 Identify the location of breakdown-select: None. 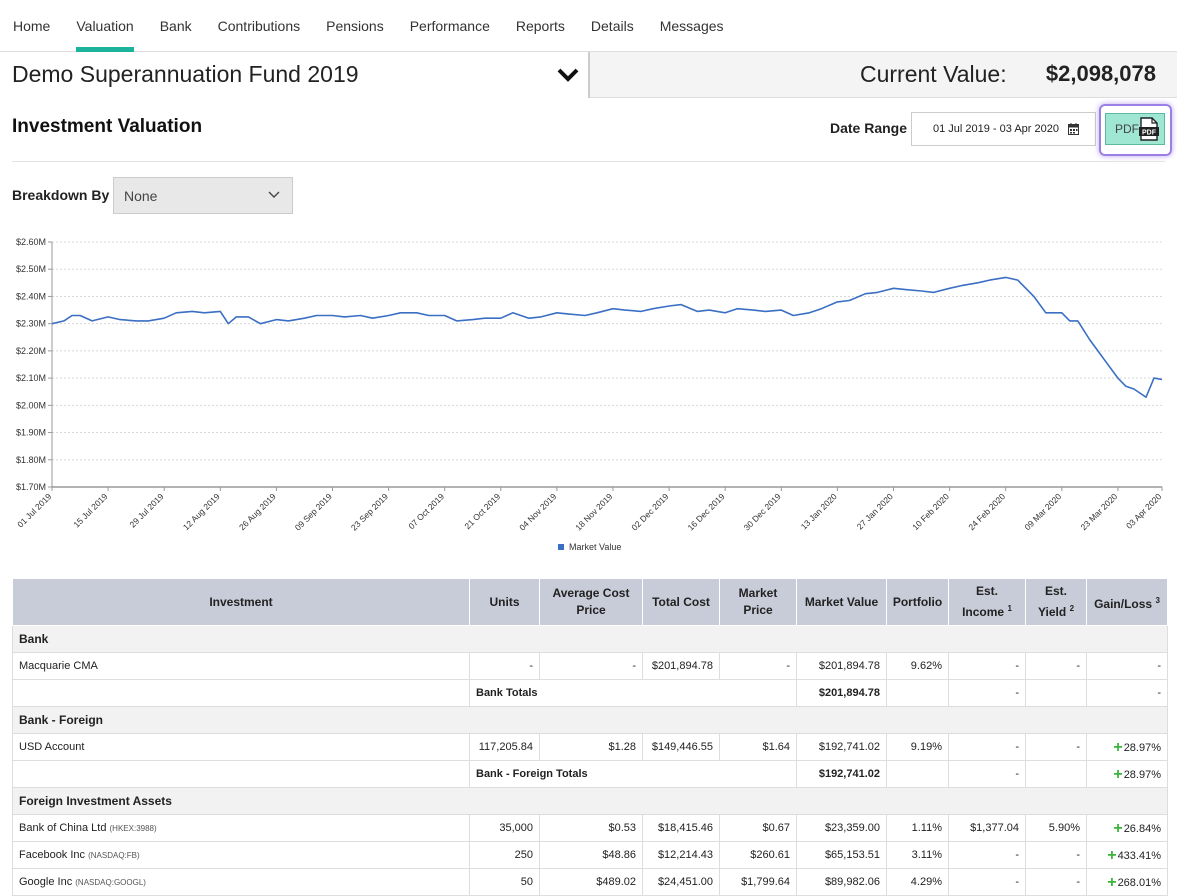
(203, 195).